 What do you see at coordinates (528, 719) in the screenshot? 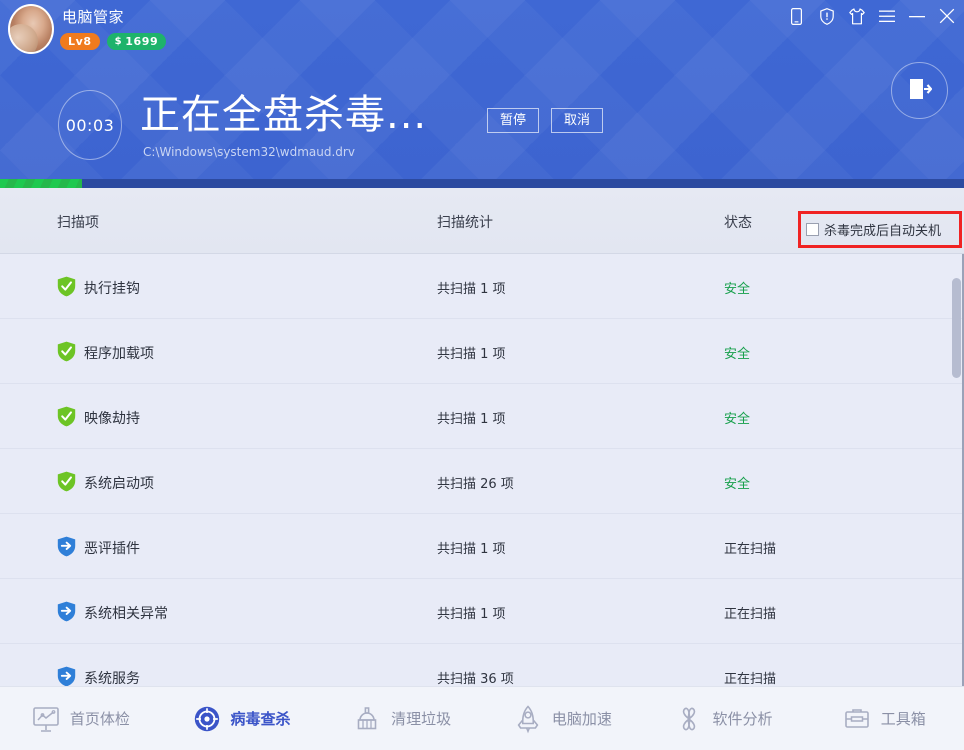
I see `rocket-icon` at bounding box center [528, 719].